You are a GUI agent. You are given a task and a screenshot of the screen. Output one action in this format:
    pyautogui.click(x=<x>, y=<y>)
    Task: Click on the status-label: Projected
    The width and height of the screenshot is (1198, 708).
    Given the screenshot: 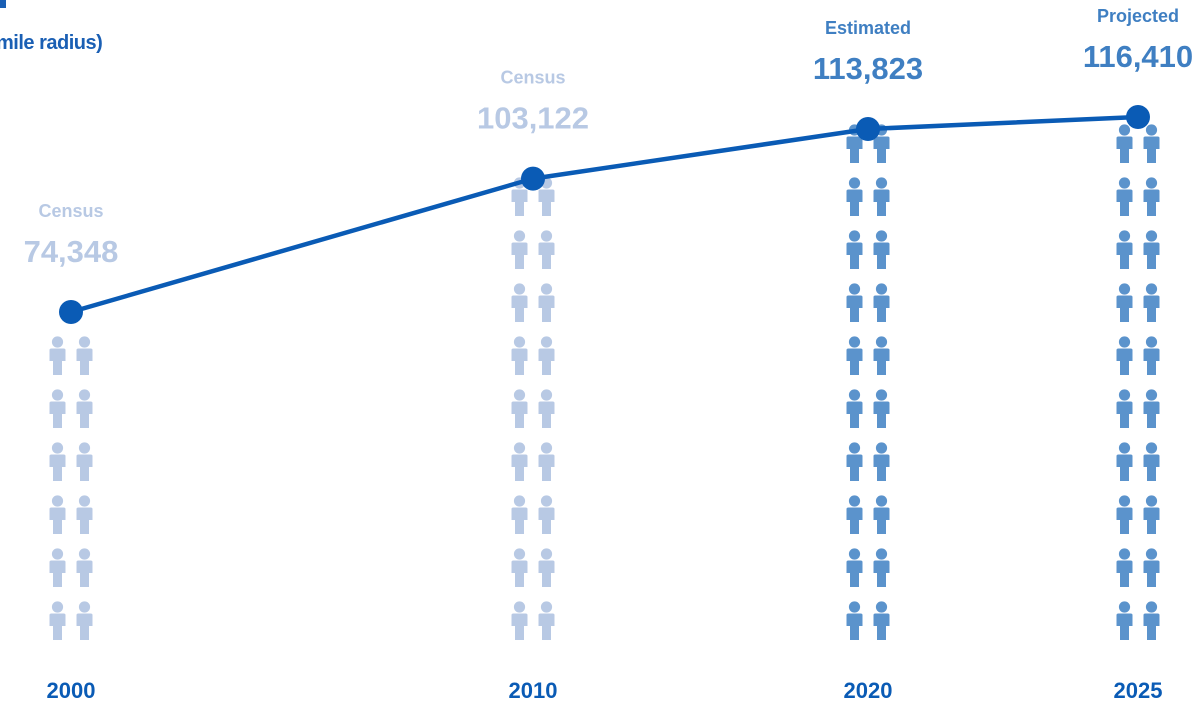 What is the action you would take?
    pyautogui.click(x=1138, y=16)
    